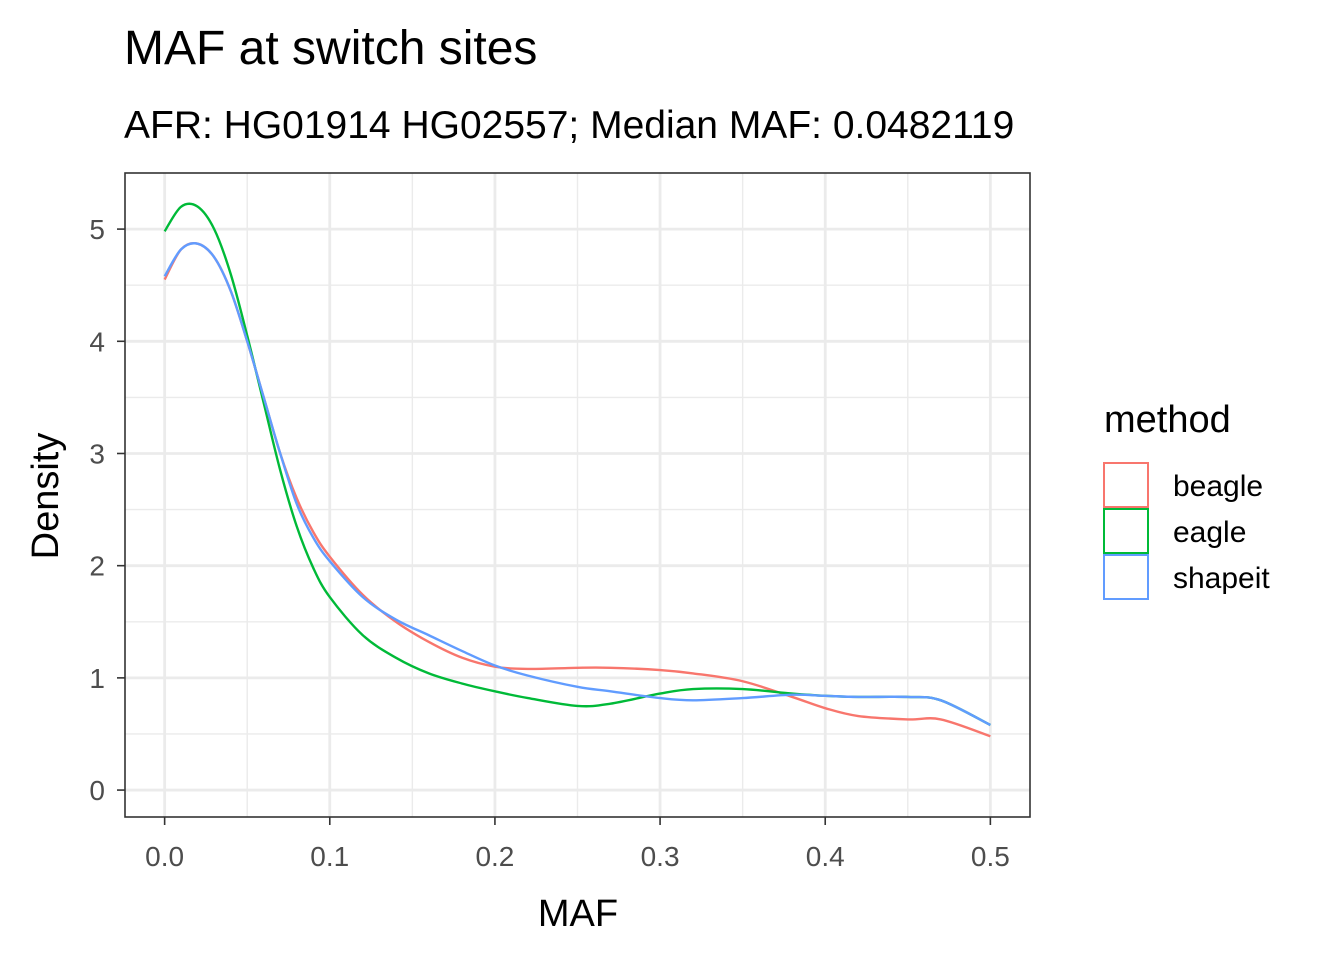 Image resolution: width=1344 pixels, height=960 pixels. I want to click on y-tick-label: 5, so click(97, 229).